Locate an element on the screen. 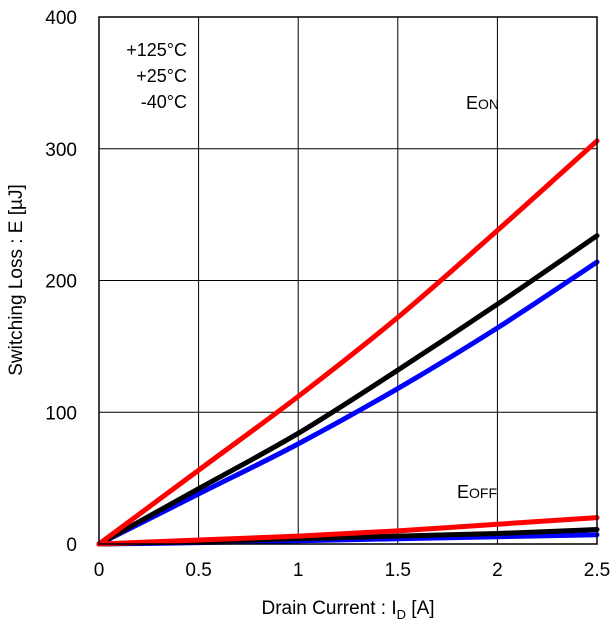 This screenshot has height=626, width=614. legend-entry-minus40: -40°C is located at coordinates (164, 102).